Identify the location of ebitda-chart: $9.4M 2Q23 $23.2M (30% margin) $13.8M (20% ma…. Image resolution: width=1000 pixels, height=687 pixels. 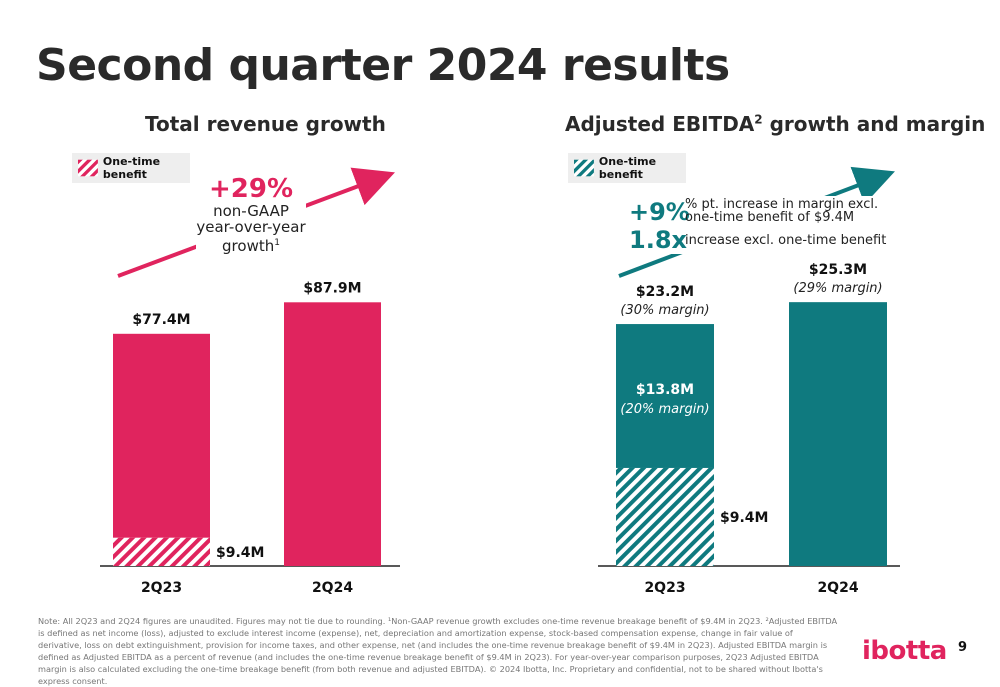
(749, 429).